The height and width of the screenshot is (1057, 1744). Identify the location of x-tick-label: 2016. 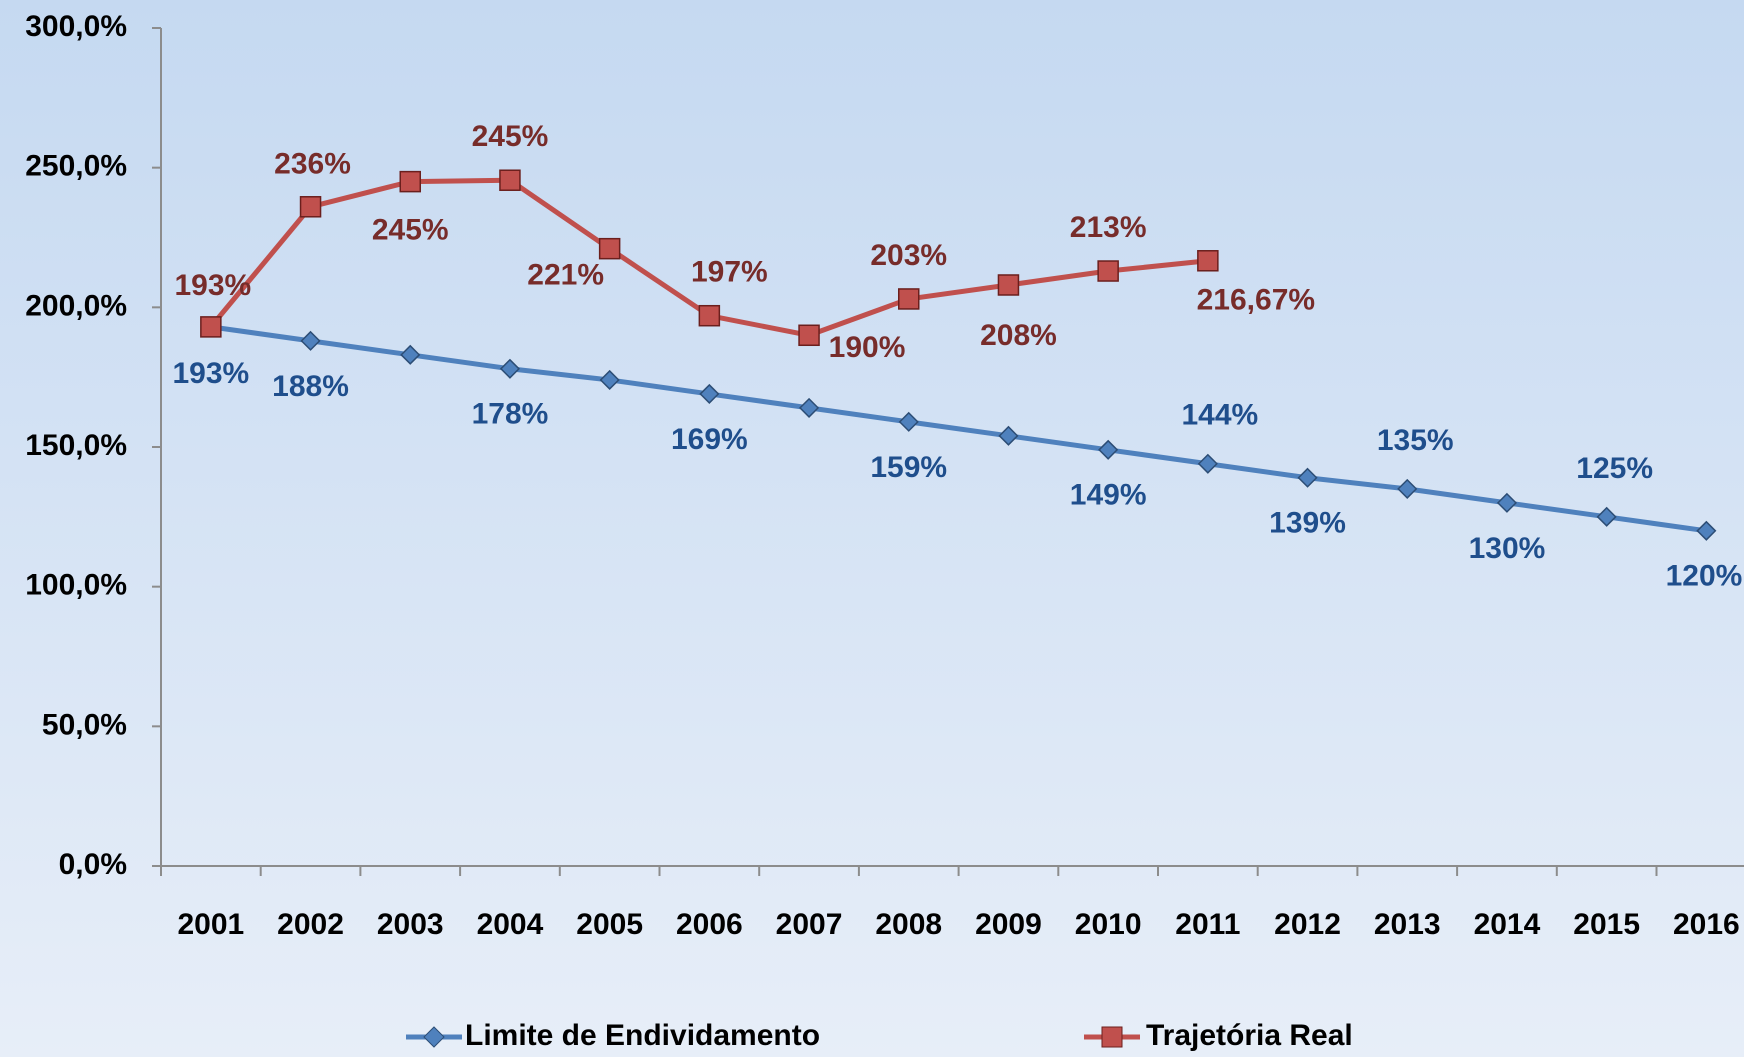
(1706, 924).